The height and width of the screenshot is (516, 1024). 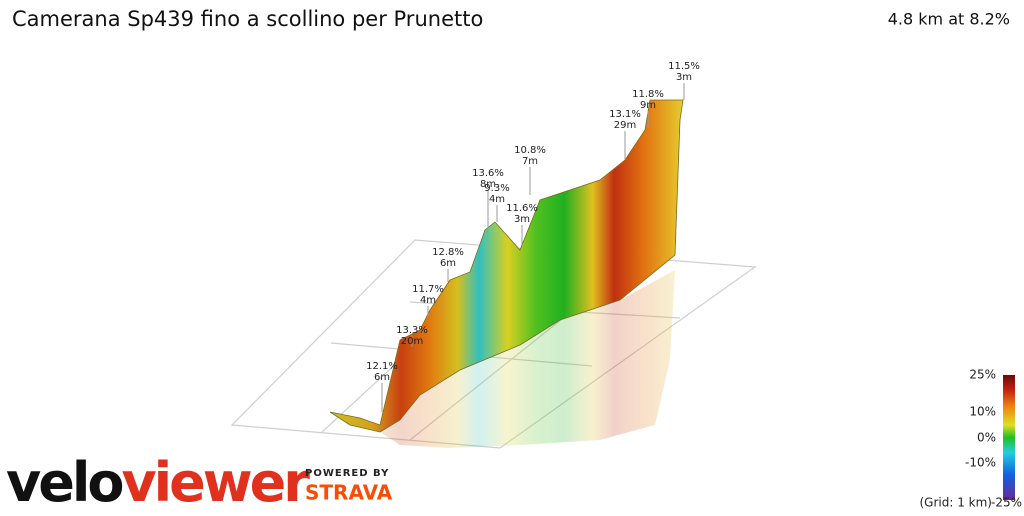 What do you see at coordinates (648, 105) in the screenshot?
I see `annotation-length: 9m` at bounding box center [648, 105].